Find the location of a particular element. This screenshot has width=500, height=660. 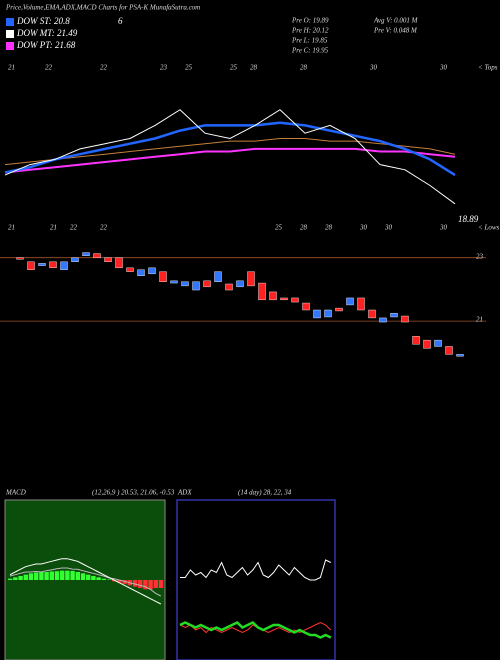

y-tick-label: 23 is located at coordinates (480, 256).